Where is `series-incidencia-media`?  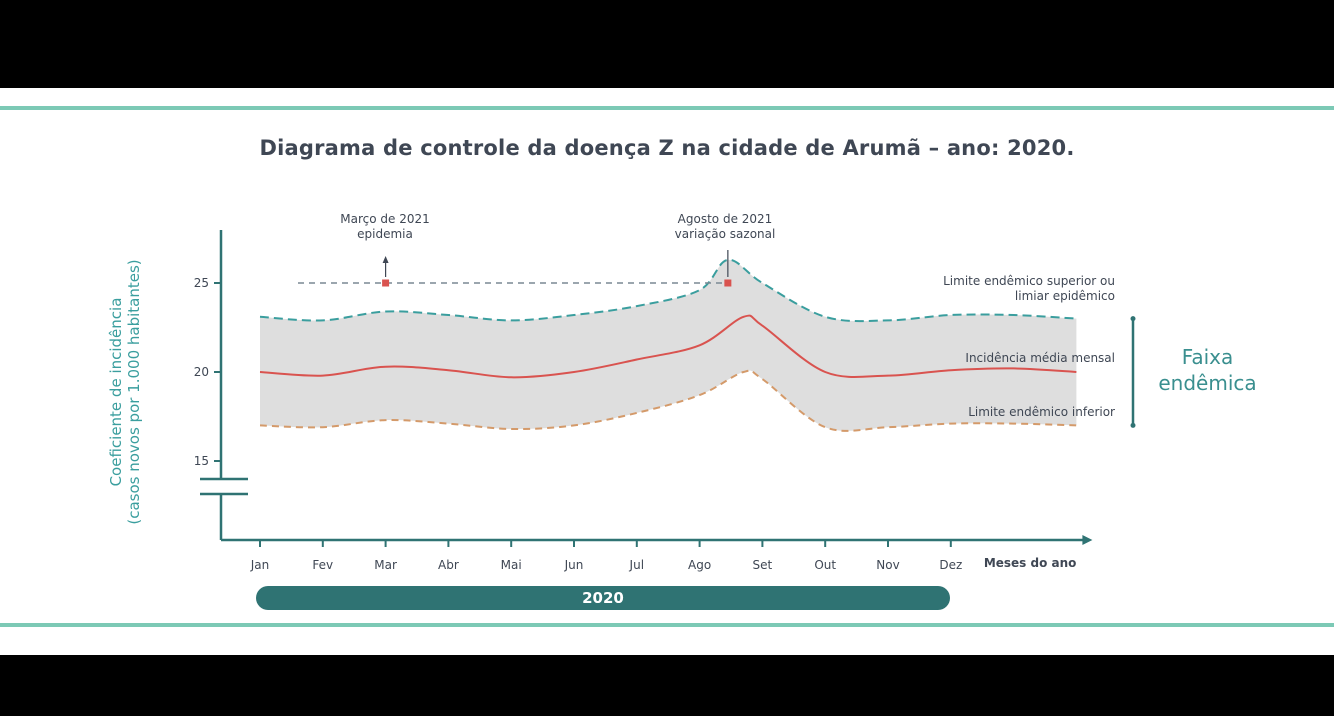
series-incidencia-media is located at coordinates (668, 346).